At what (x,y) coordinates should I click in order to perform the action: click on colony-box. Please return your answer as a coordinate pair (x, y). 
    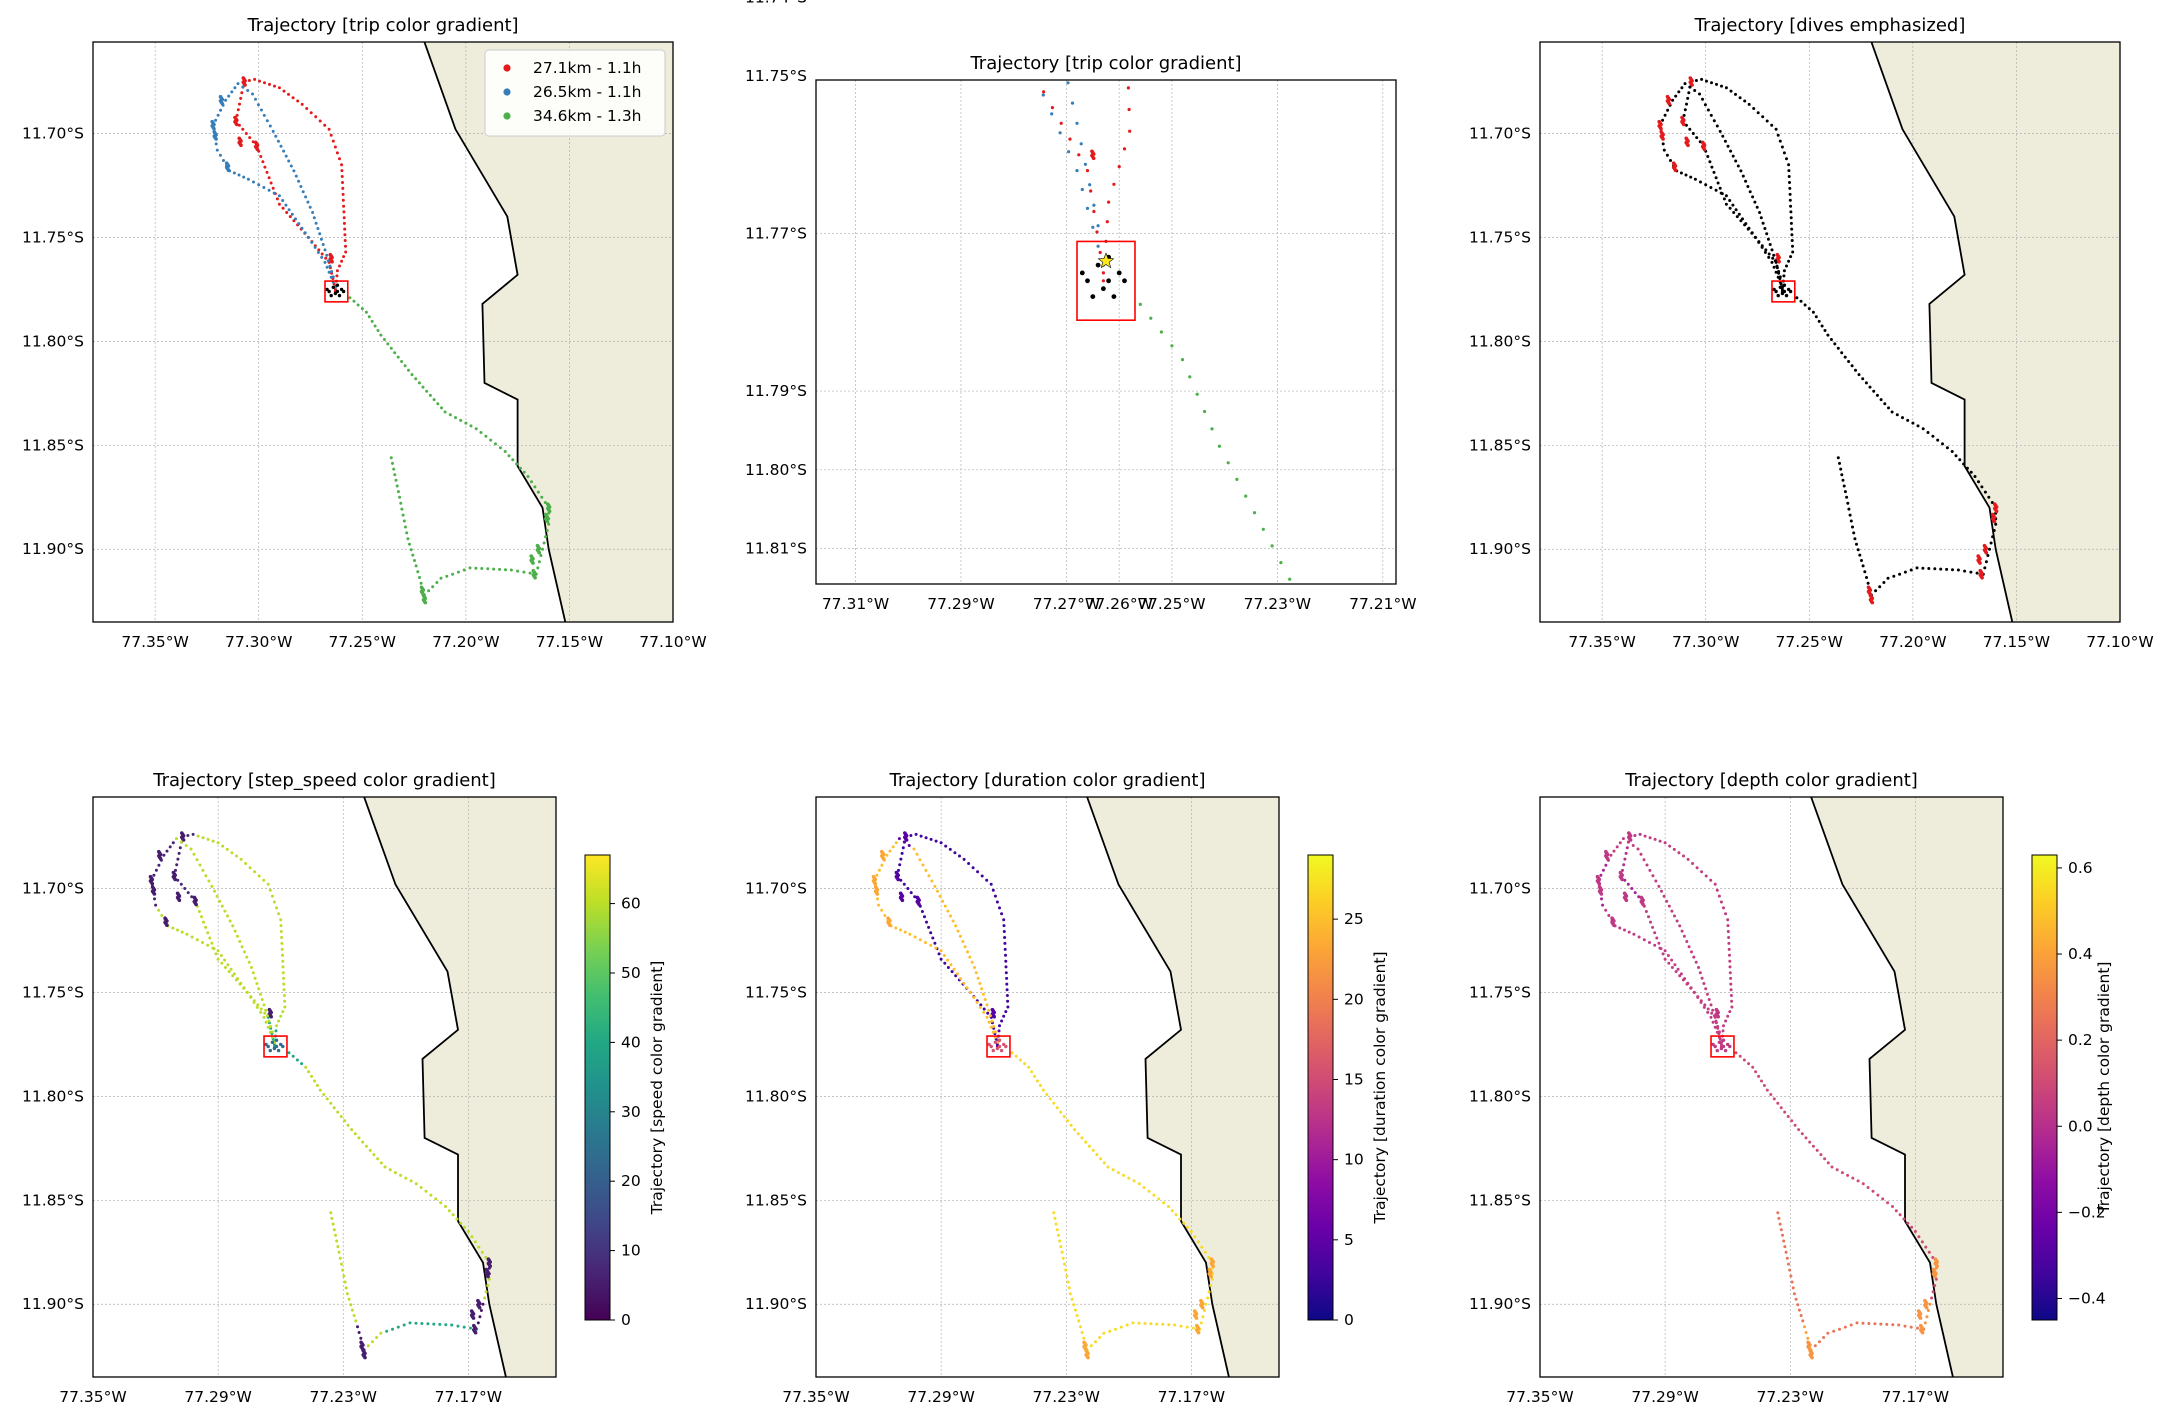
    Looking at the image, I should click on (275, 1046).